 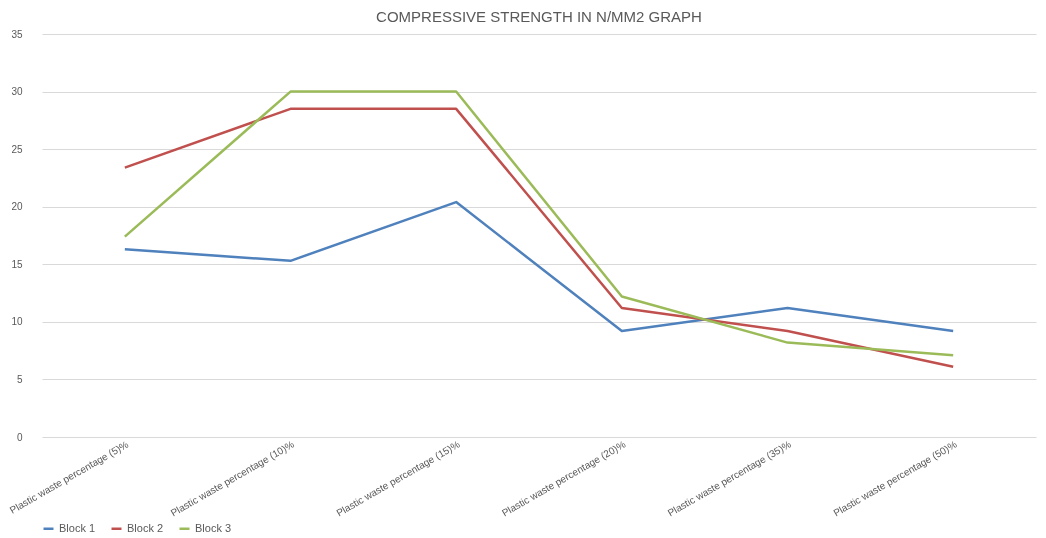 What do you see at coordinates (213, 527) in the screenshot?
I see `legend-label: Block 3` at bounding box center [213, 527].